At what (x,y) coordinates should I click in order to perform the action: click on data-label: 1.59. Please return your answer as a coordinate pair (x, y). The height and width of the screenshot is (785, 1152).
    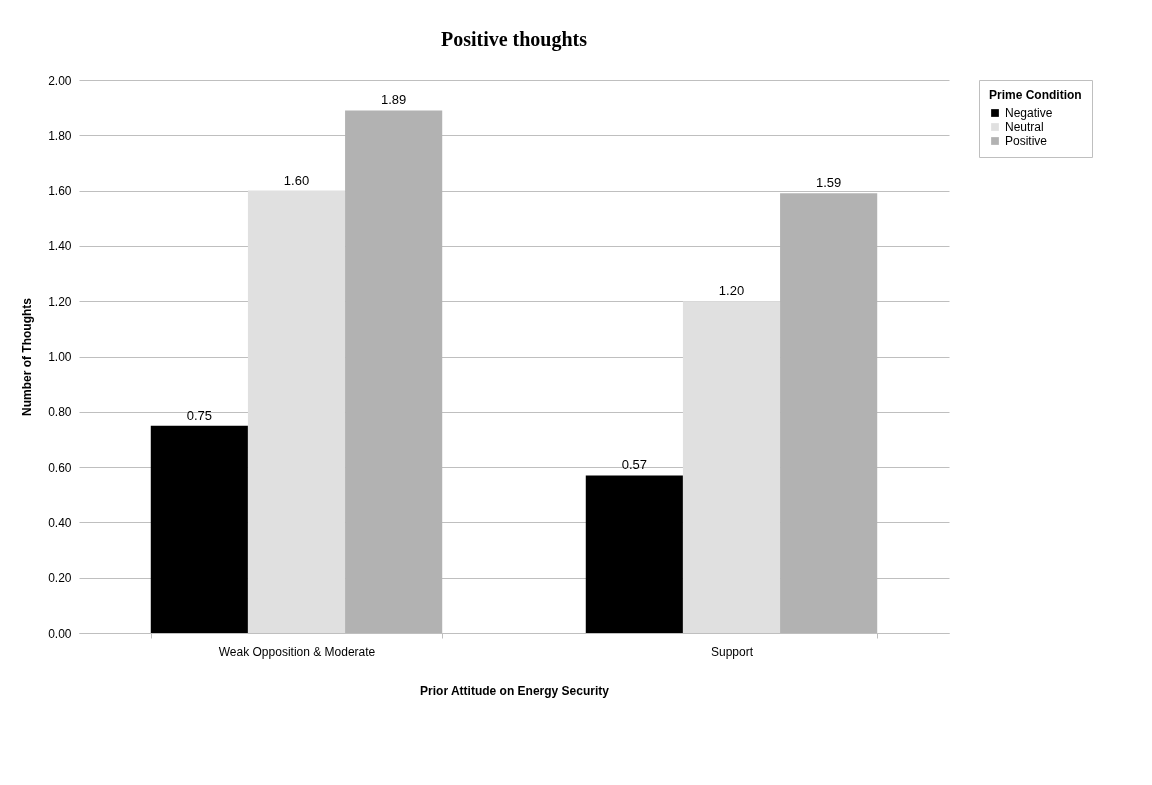
    Looking at the image, I should click on (828, 183).